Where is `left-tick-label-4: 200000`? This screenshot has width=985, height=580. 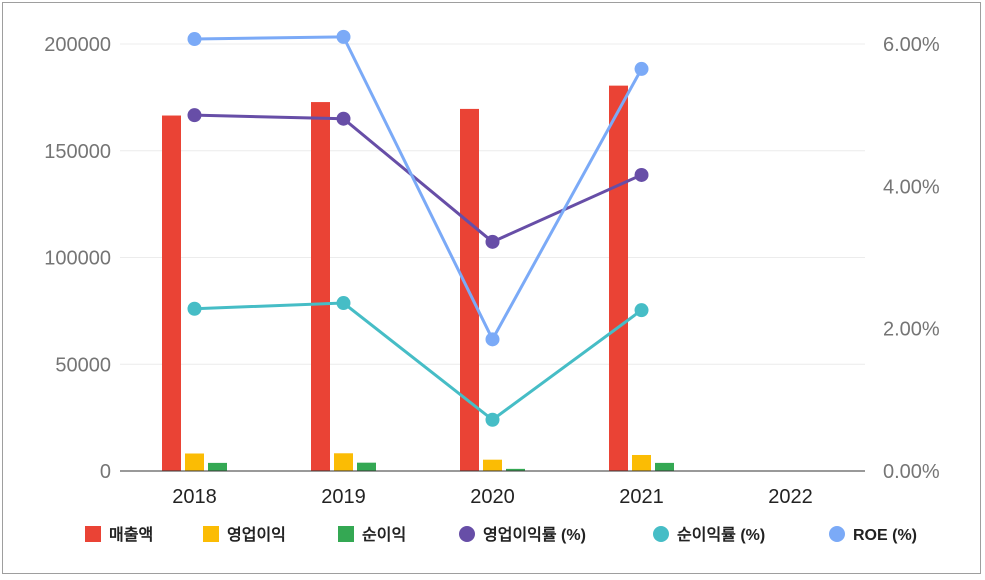
left-tick-label-4: 200000 is located at coordinates (77, 45).